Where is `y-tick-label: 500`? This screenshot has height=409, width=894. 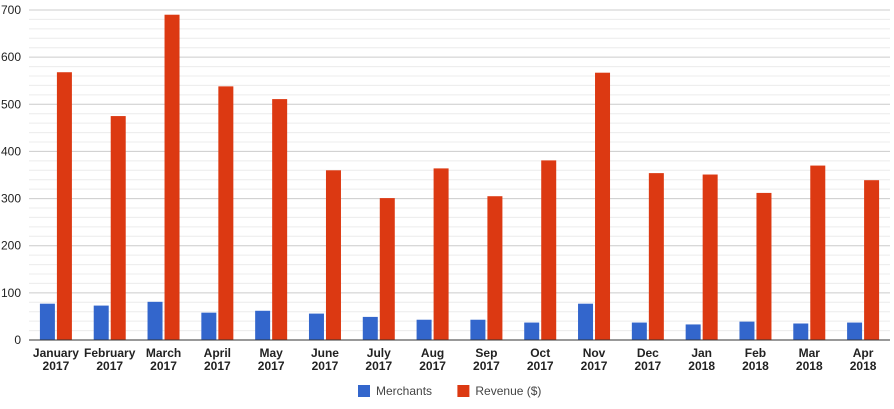 y-tick-label: 500 is located at coordinates (11, 104).